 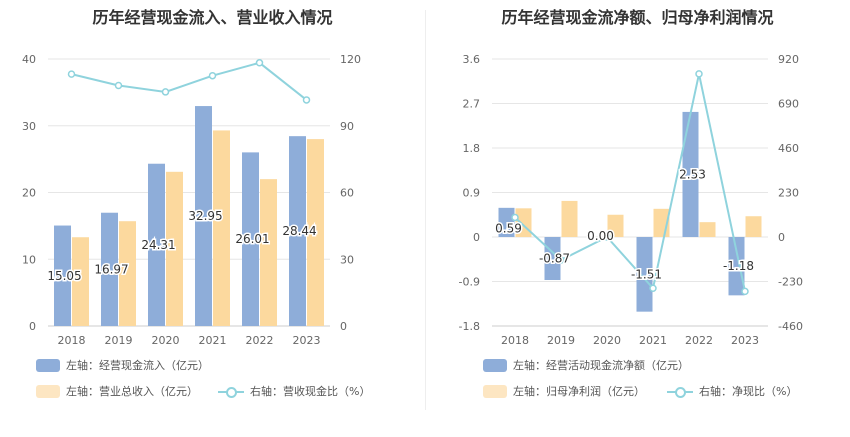 What do you see at coordinates (790, 326) in the screenshot?
I see `y-right-tick-label: -460` at bounding box center [790, 326].